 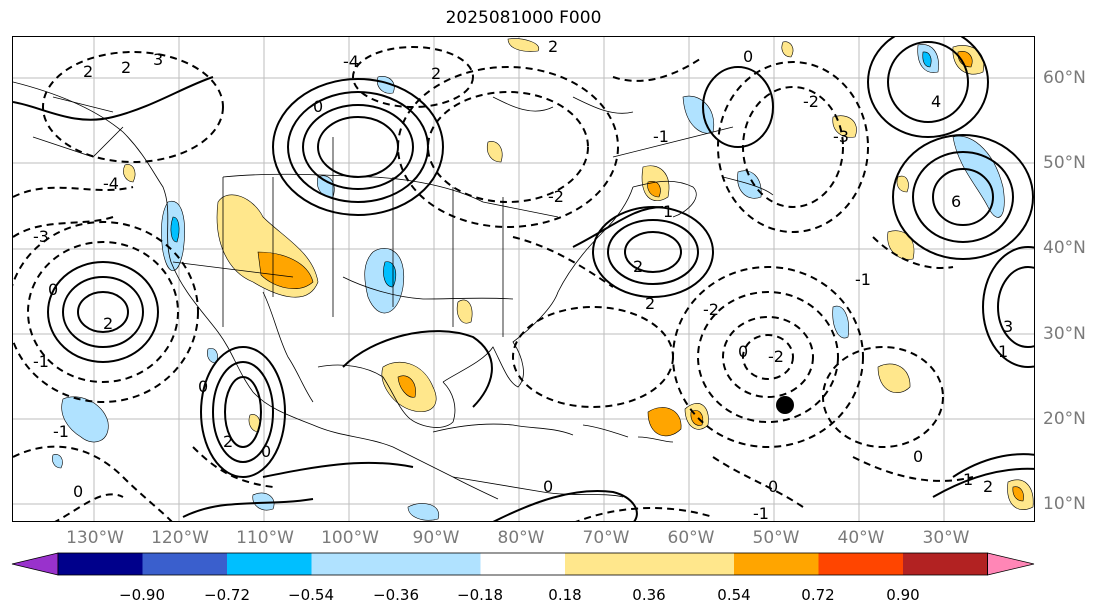 What do you see at coordinates (649, 595) in the screenshot?
I see `colorbar-tick: 0.36` at bounding box center [649, 595].